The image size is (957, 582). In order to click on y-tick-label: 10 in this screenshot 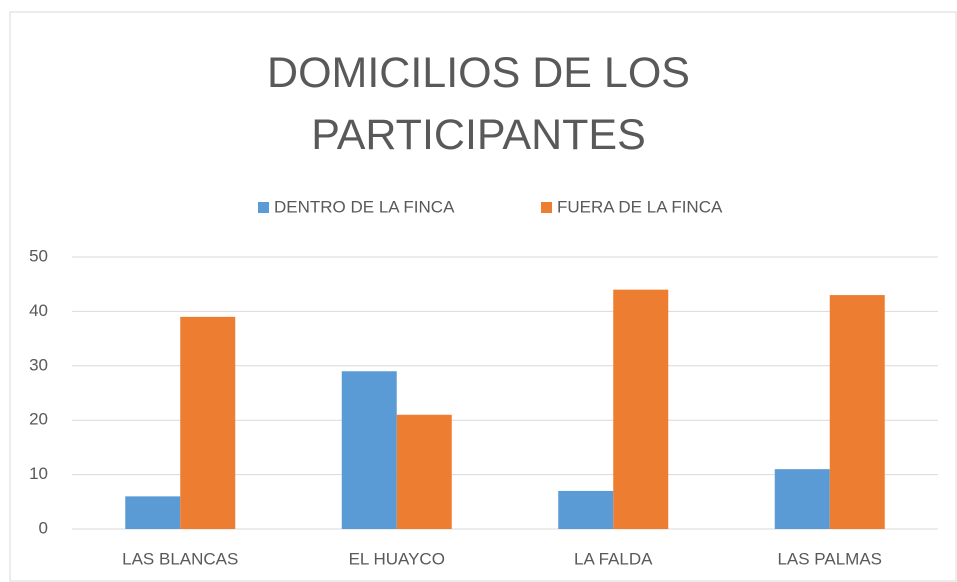, I will do `click(38, 473)`.